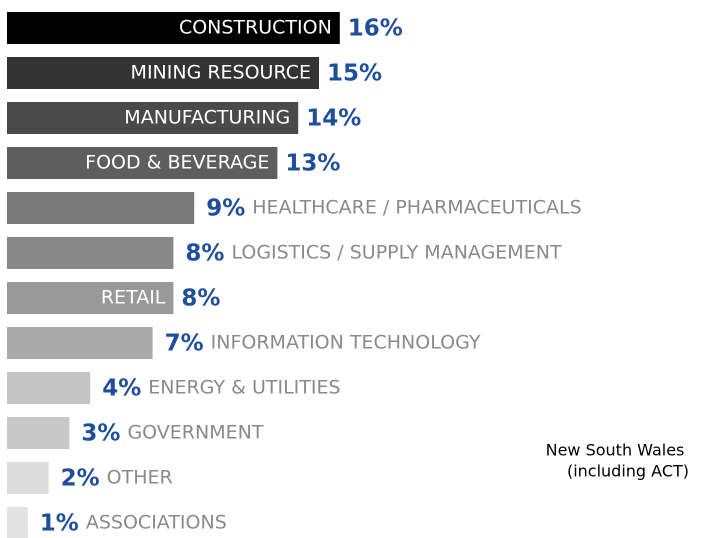  What do you see at coordinates (221, 73) in the screenshot?
I see `category-label: MINING RESOURCE` at bounding box center [221, 73].